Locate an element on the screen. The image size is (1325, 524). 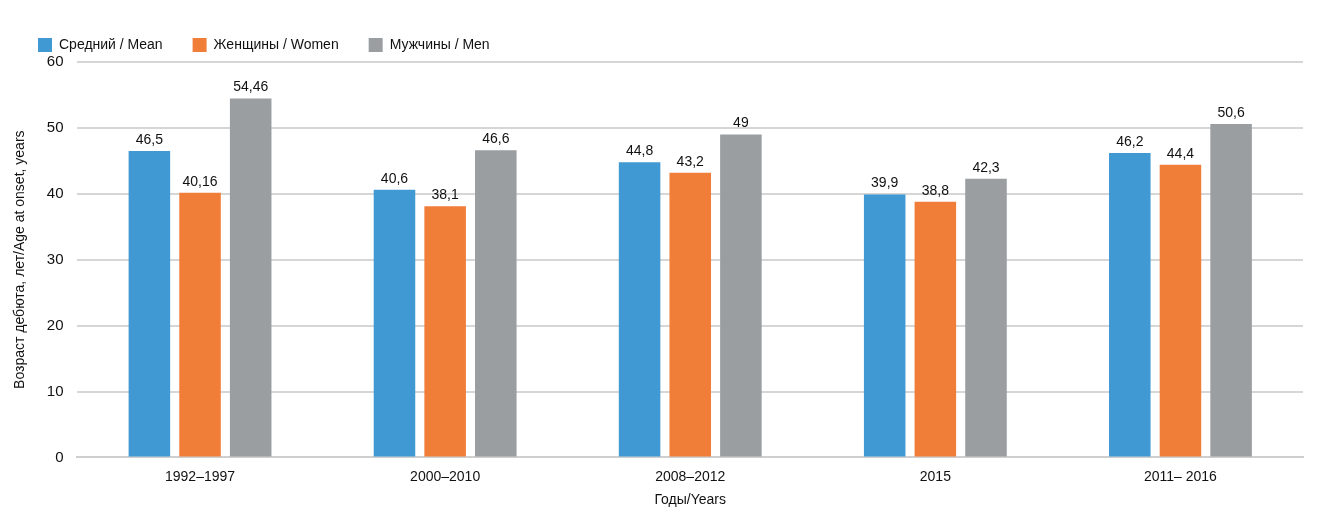
data-label: 46,2 is located at coordinates (1130, 140).